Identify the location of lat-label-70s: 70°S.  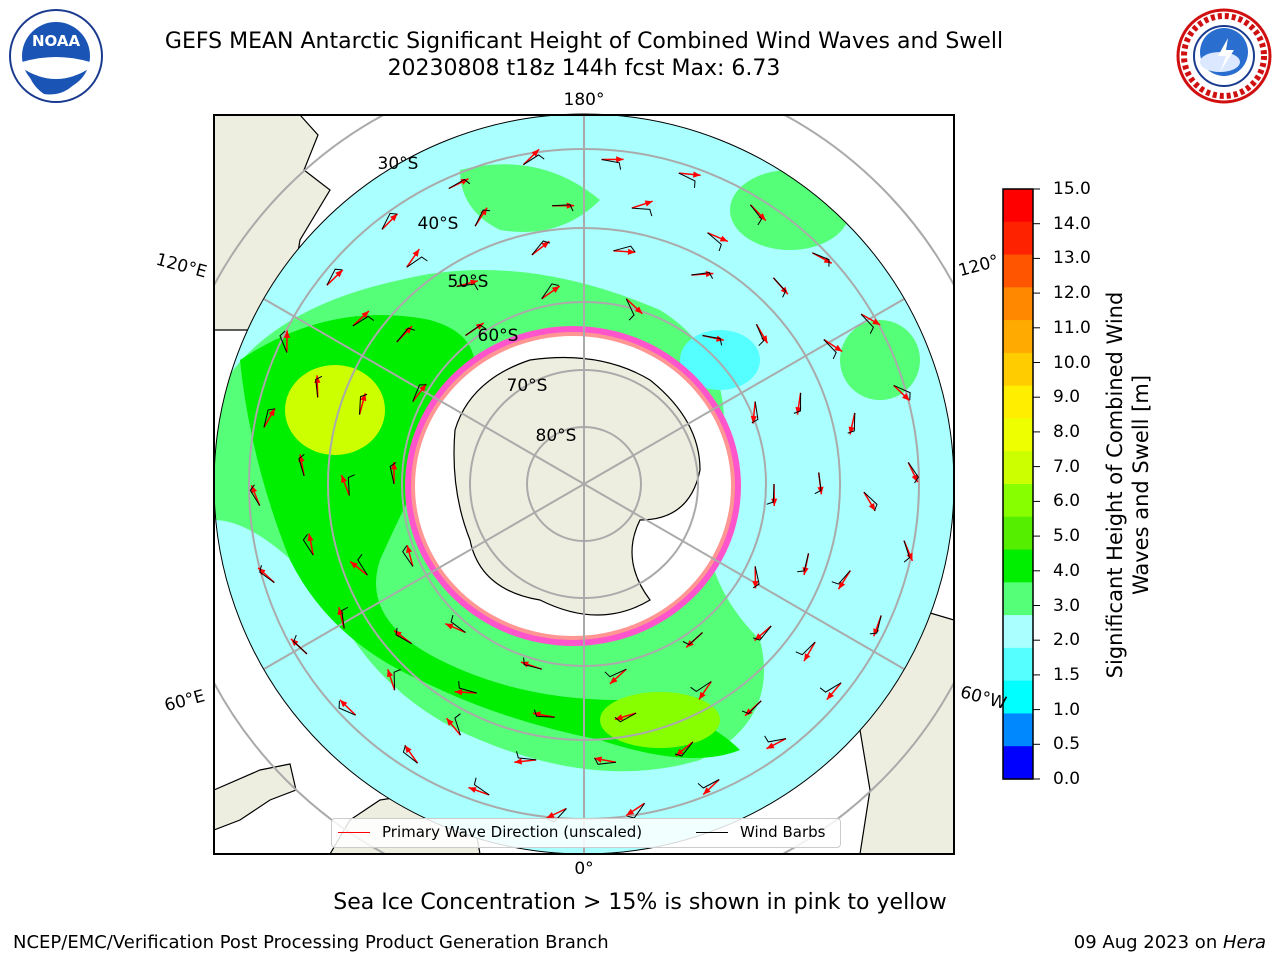
(527, 386).